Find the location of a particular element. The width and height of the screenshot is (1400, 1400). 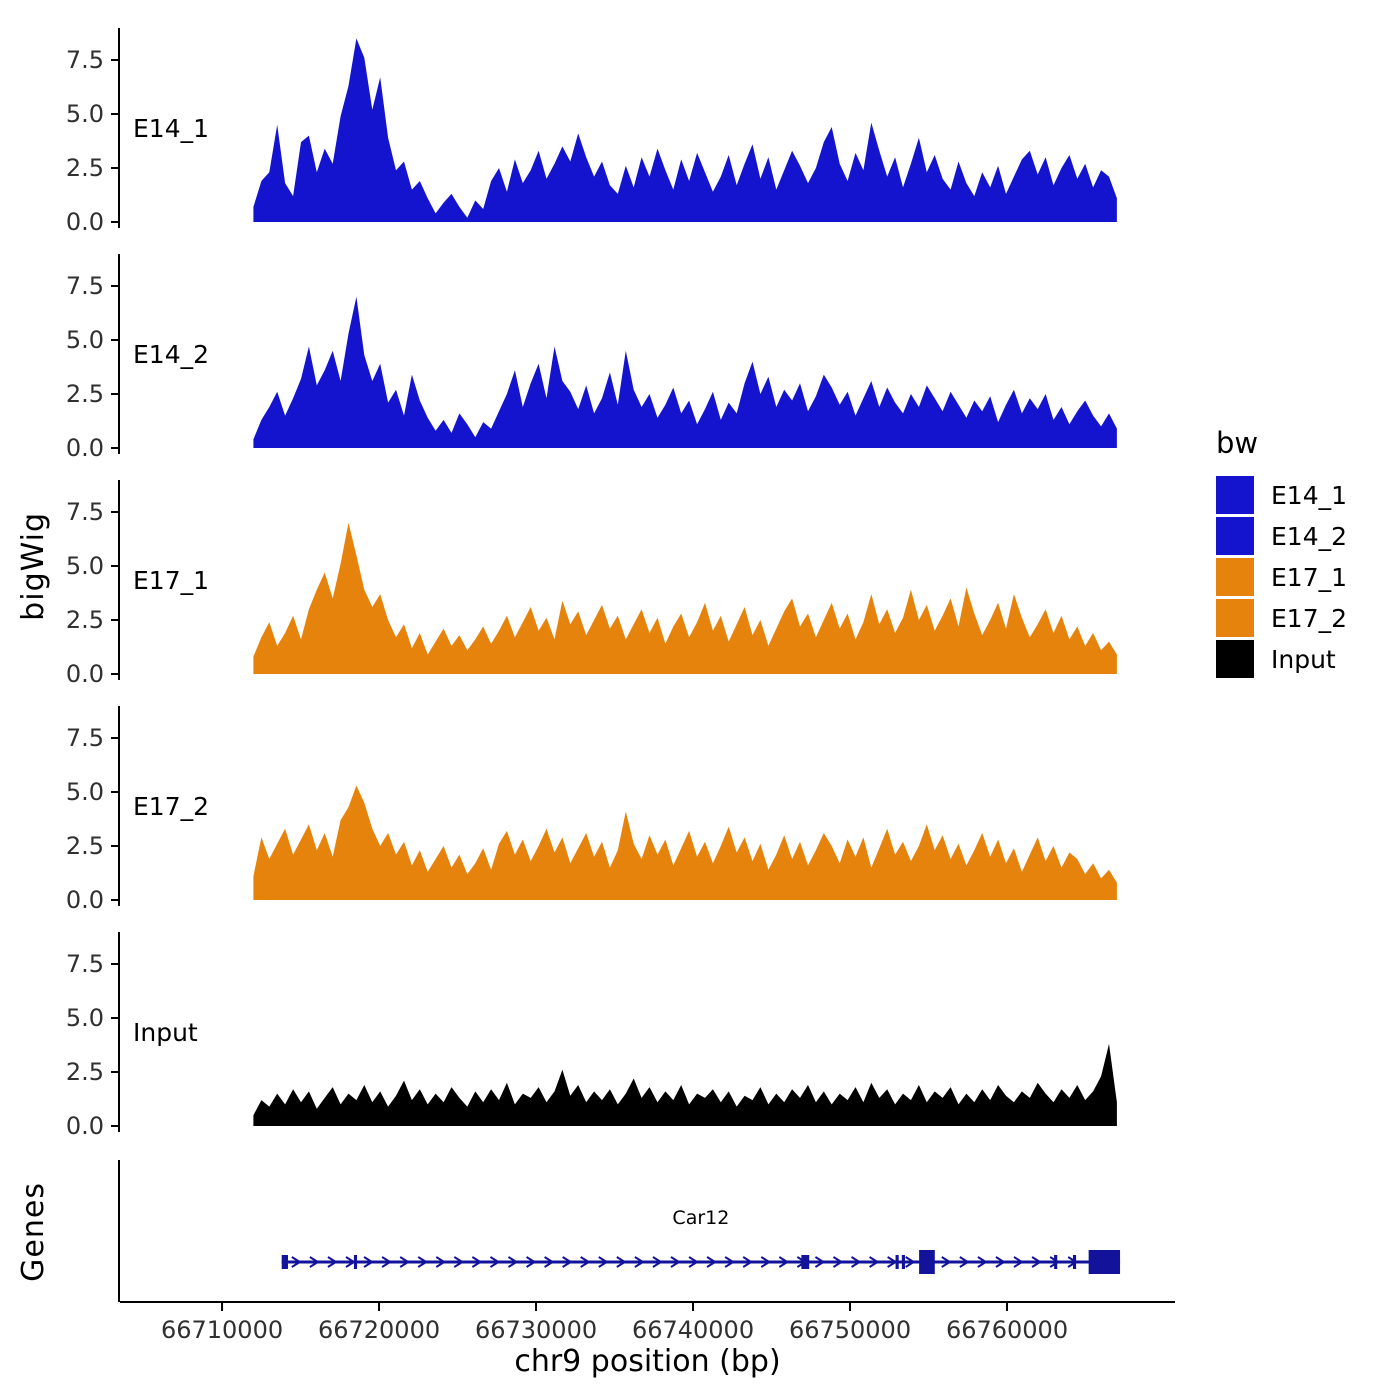

x-tick-label: 66740000 is located at coordinates (693, 1330).